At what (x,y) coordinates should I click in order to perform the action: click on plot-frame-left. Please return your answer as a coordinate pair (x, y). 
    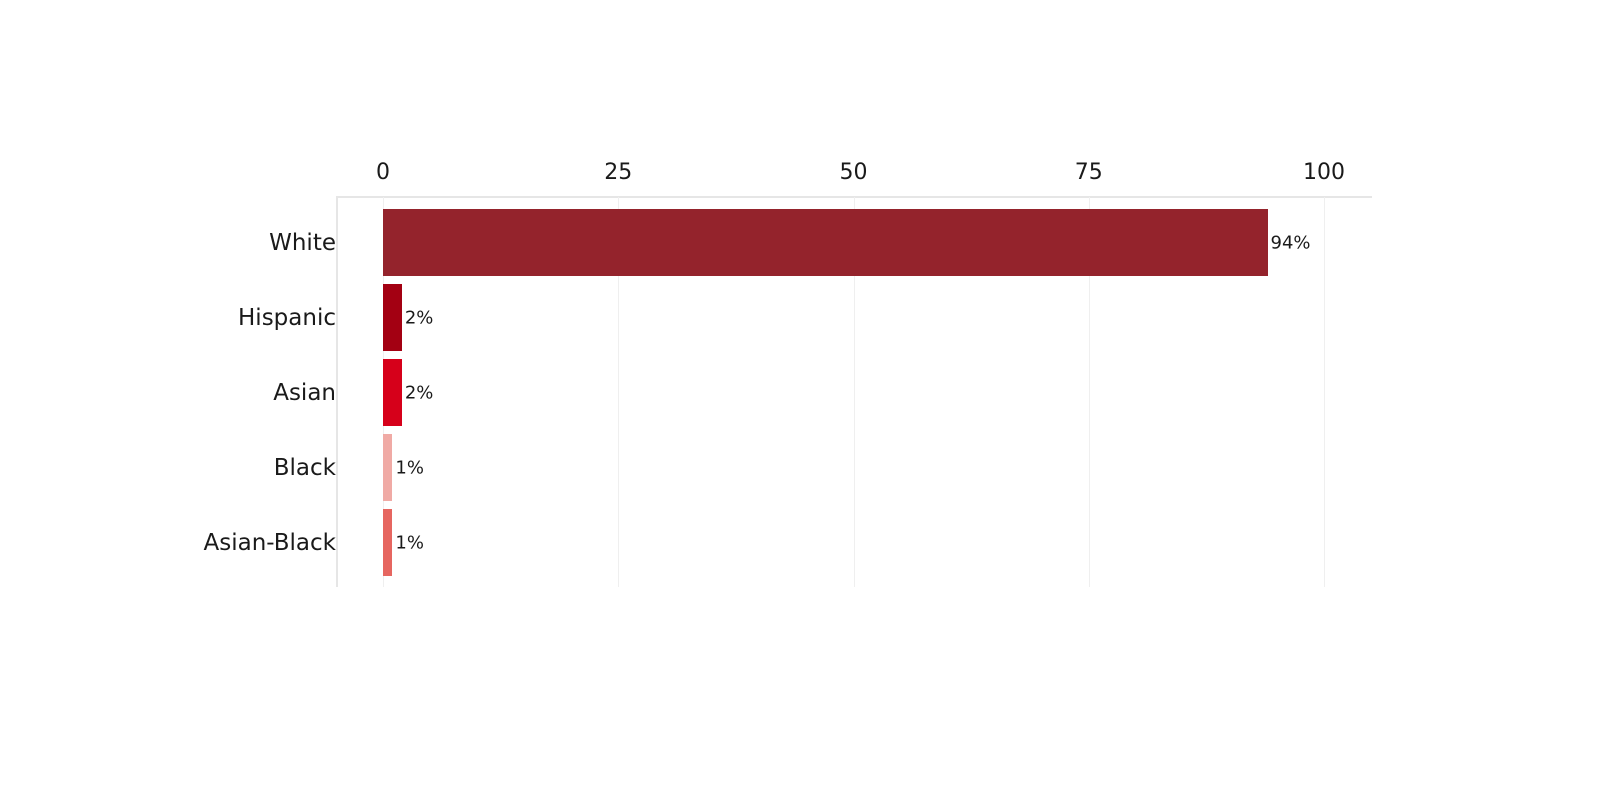
    Looking at the image, I should click on (337, 392).